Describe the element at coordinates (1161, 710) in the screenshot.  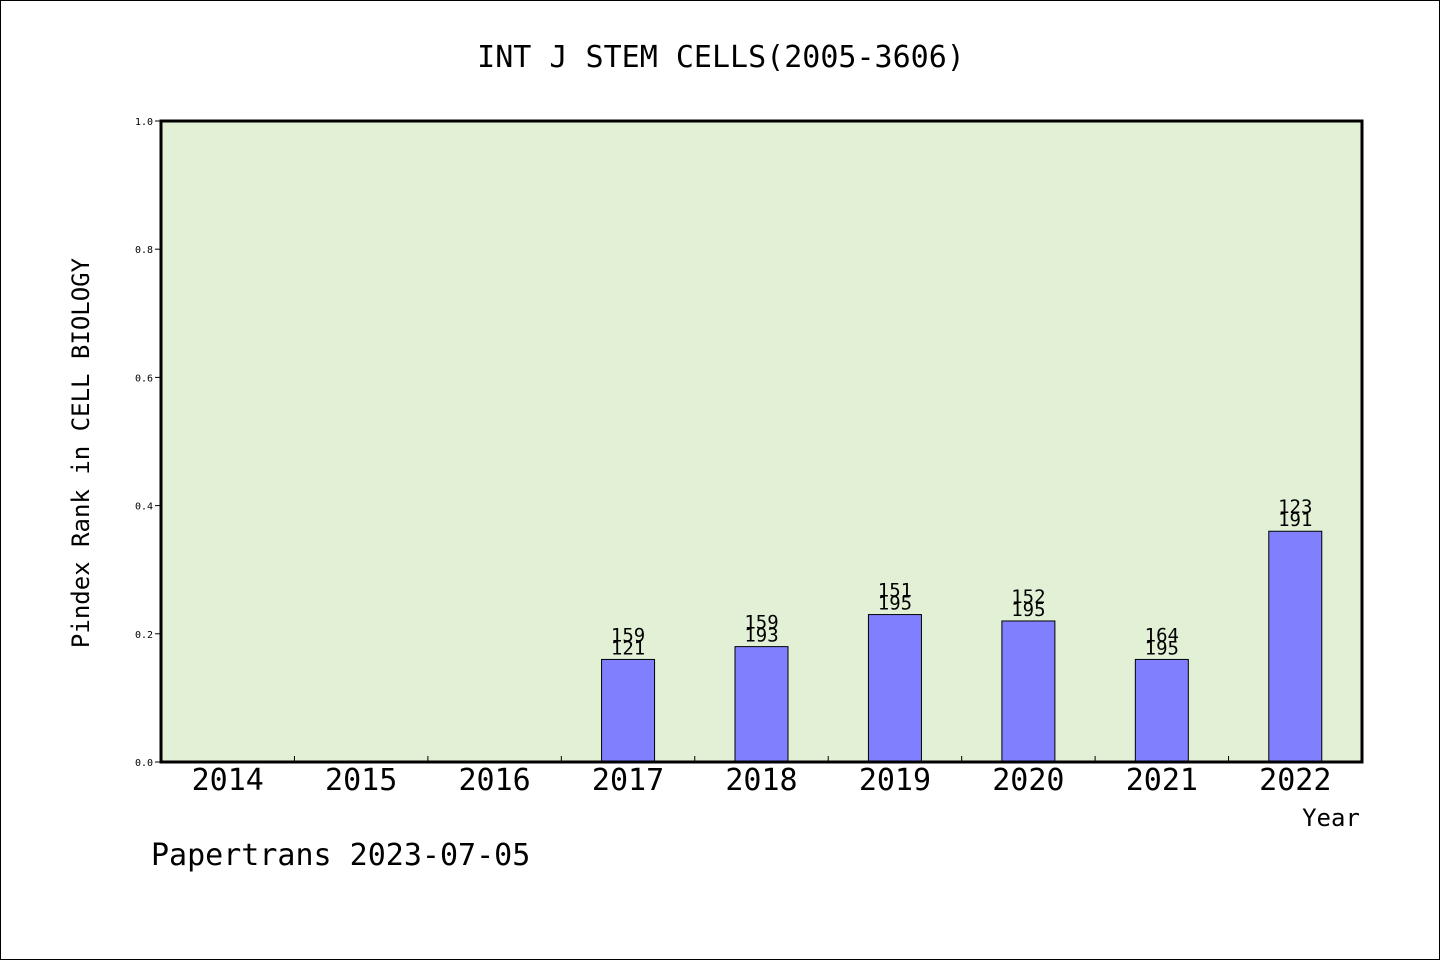
I see `bar-2021` at that location.